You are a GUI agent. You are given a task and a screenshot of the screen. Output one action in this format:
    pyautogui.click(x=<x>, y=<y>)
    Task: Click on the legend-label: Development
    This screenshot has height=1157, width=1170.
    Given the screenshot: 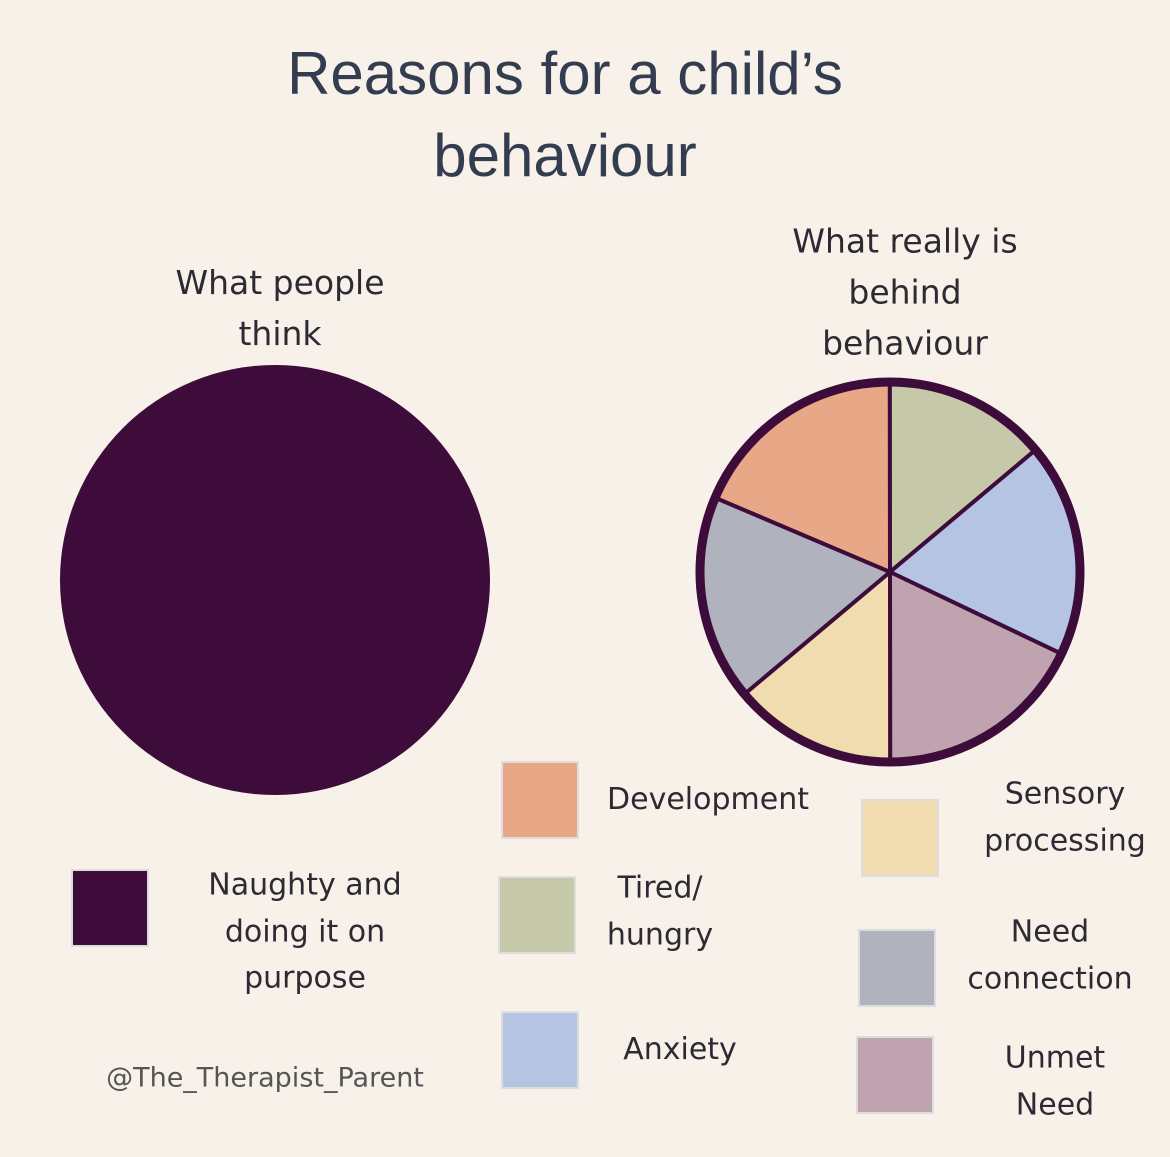 What is the action you would take?
    pyautogui.click(x=708, y=799)
    